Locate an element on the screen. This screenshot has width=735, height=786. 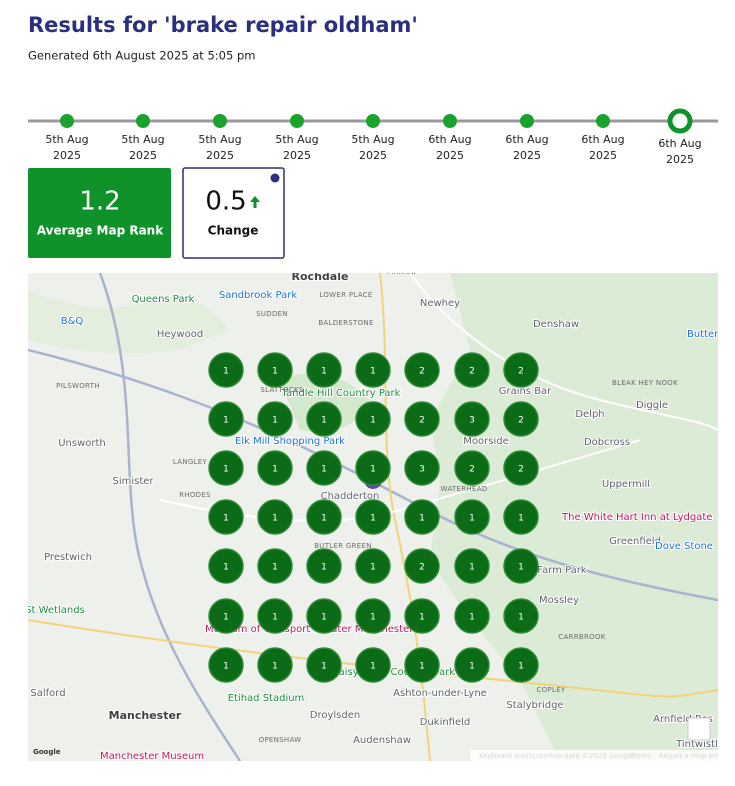
map-footer: Google is located at coordinates (47, 752).